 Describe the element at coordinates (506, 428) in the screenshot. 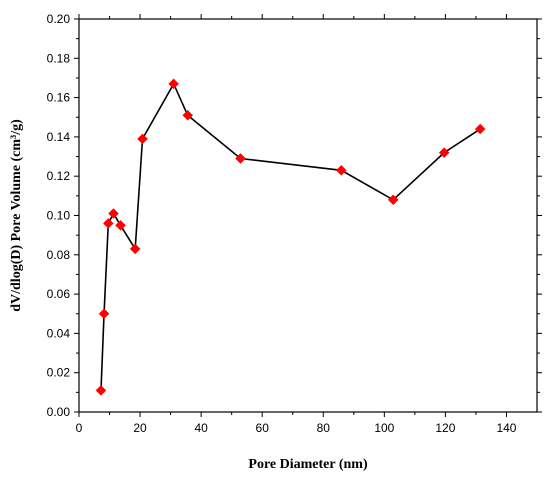

I see `x-tick-label: 140` at that location.